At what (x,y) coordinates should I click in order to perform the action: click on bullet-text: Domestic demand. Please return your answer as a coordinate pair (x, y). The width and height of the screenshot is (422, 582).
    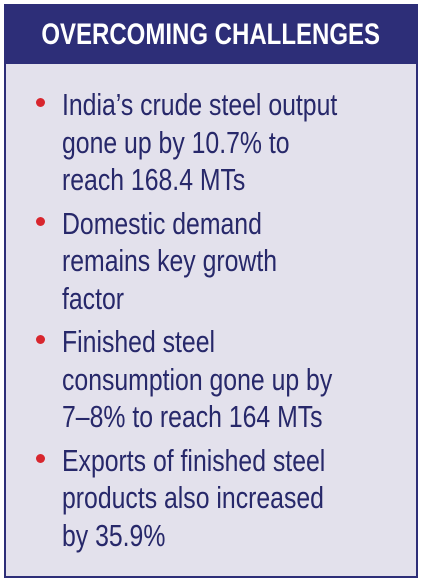
    Looking at the image, I should click on (162, 223).